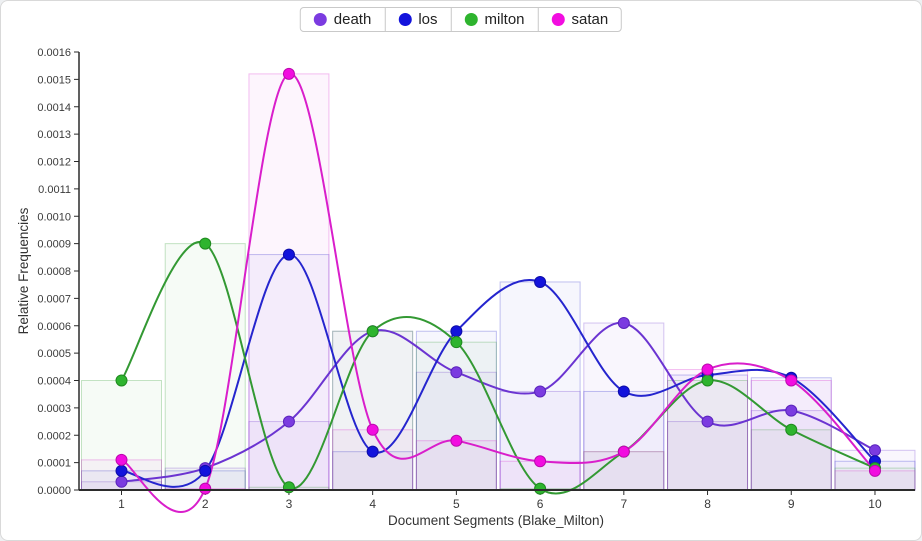 Image resolution: width=922 pixels, height=541 pixels. What do you see at coordinates (496, 520) in the screenshot?
I see `x-axis-title: Document Segments (Blake_Milton)` at bounding box center [496, 520].